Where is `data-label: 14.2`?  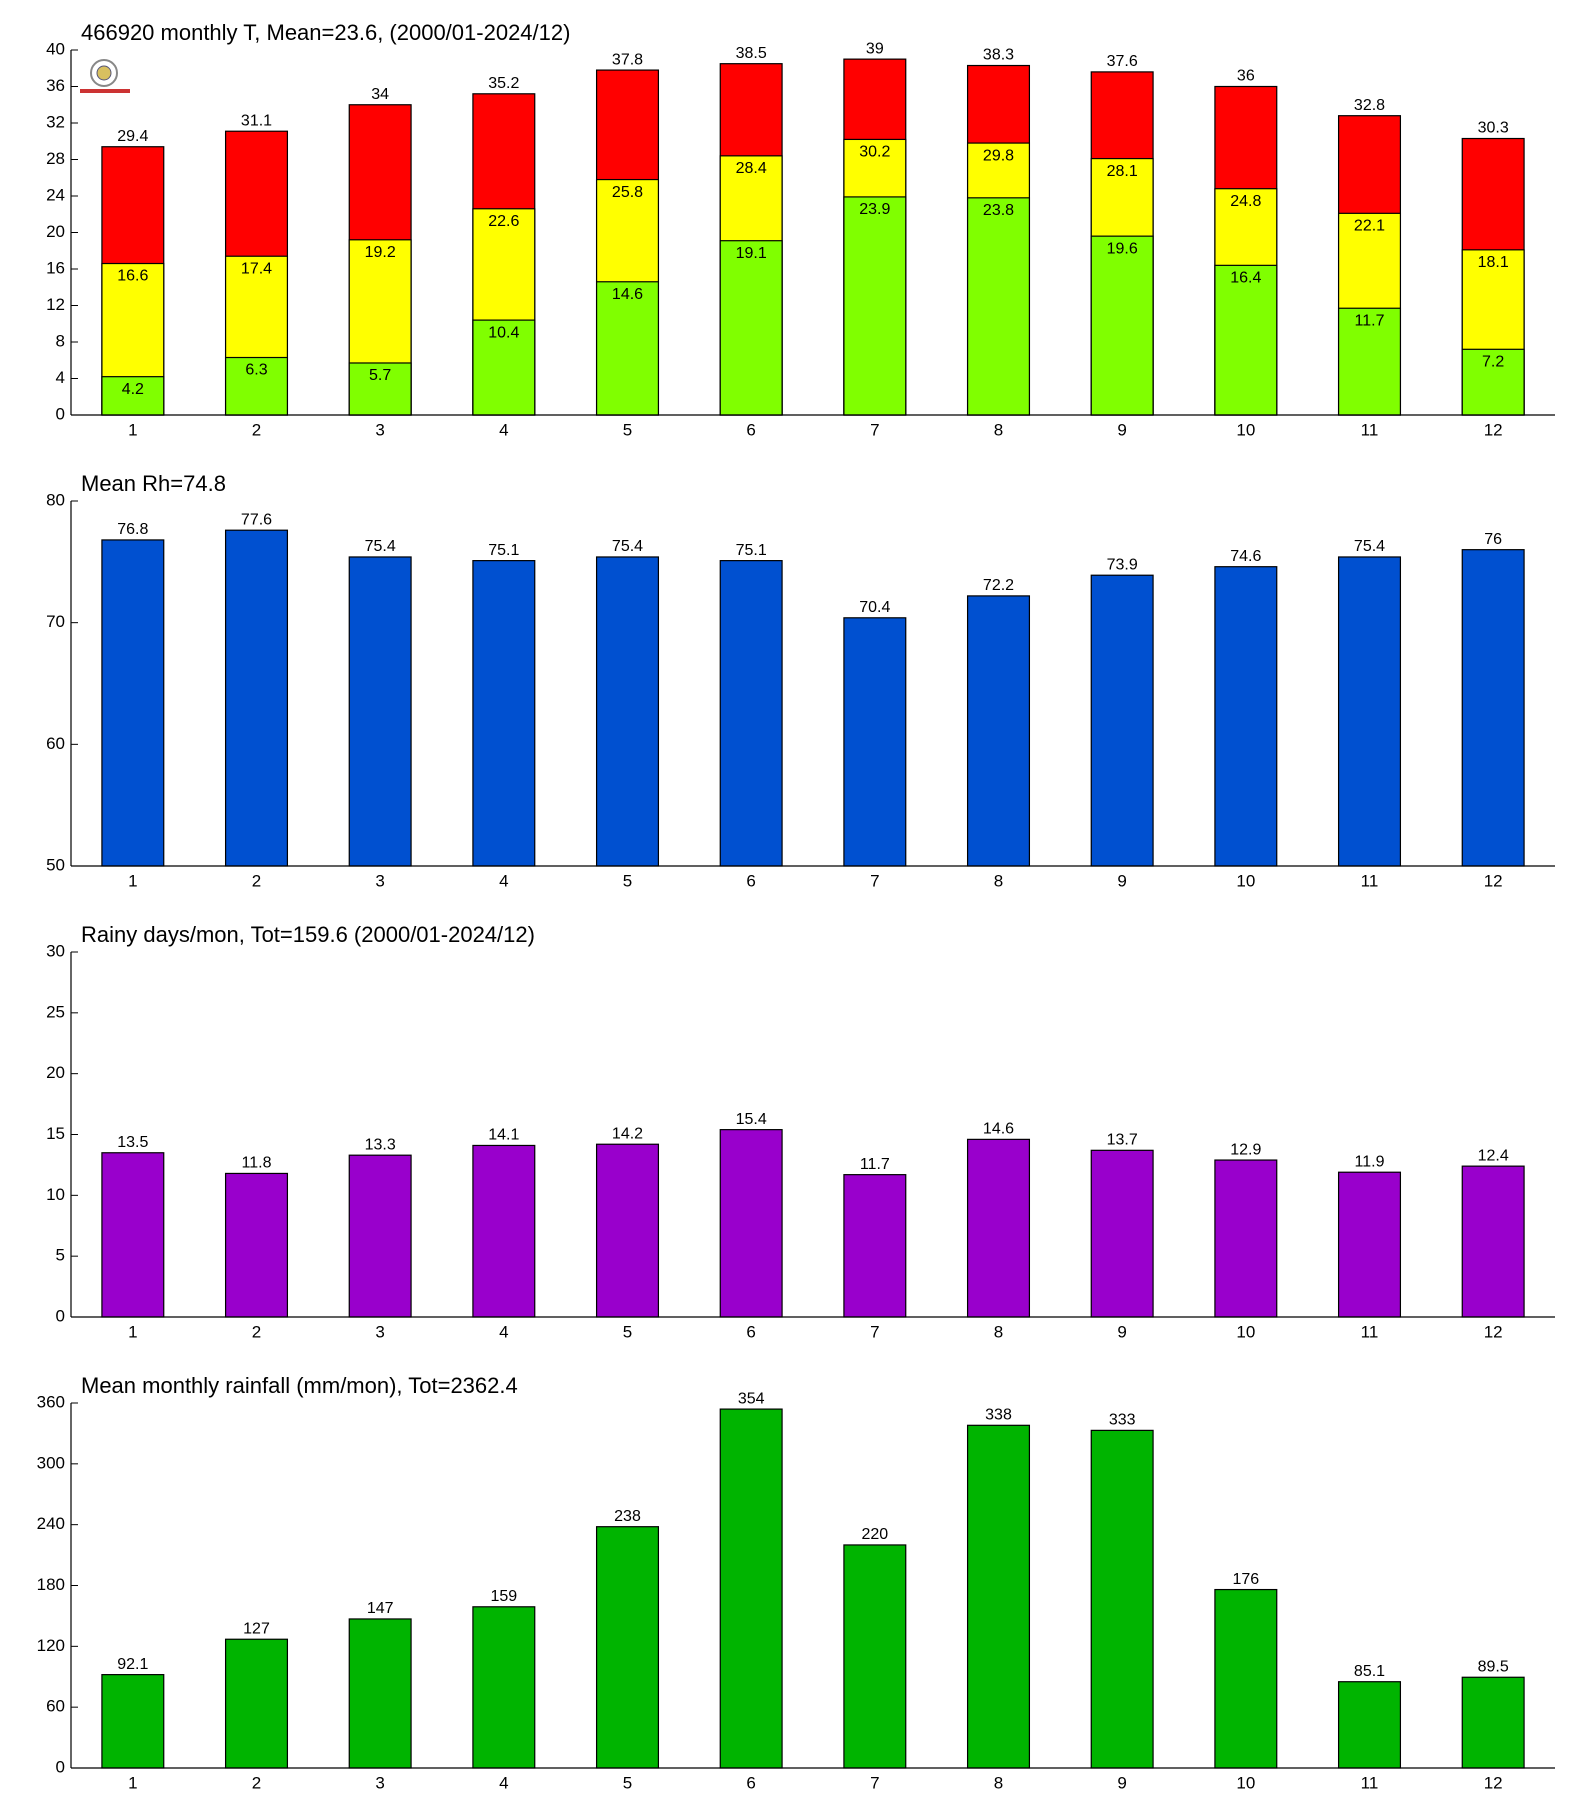
data-label: 14.2 is located at coordinates (627, 1133).